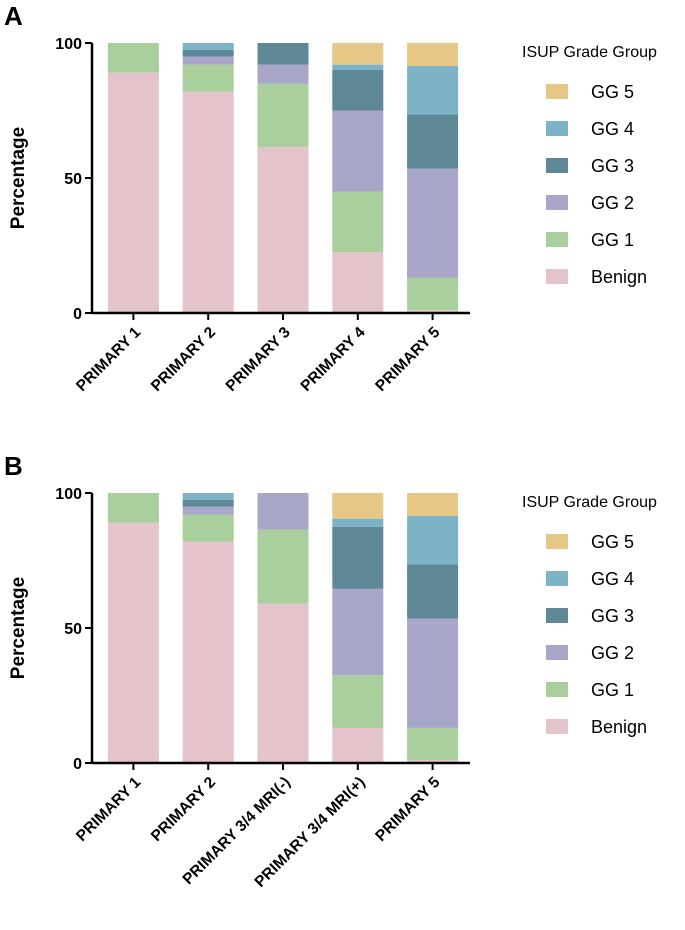 This screenshot has width=685, height=930. I want to click on bar-primary-3-benign, so click(283, 229).